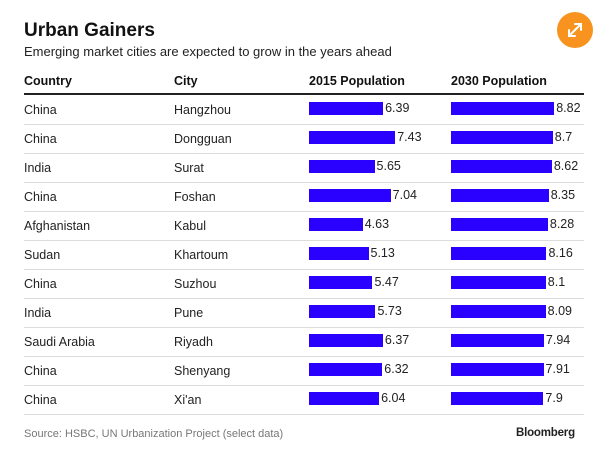  I want to click on value-label-2030: 8.1, so click(556, 282).